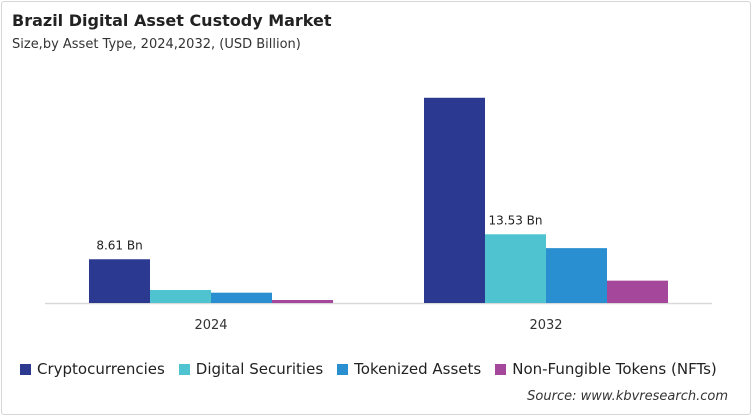 The image size is (752, 416). I want to click on x-tick-label: 2032, so click(545, 325).